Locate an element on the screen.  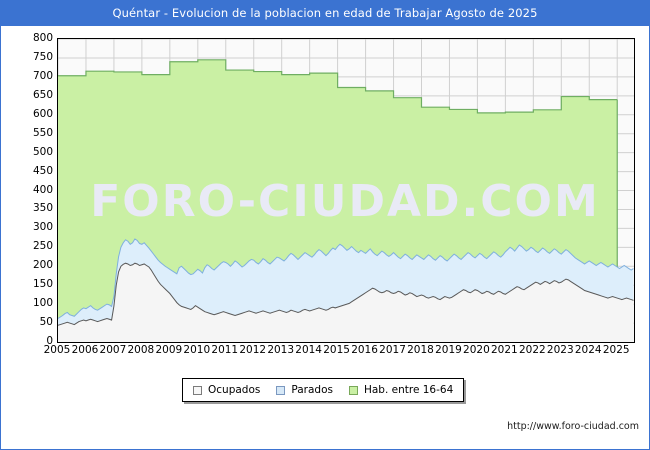
x-axis-tick: 2015 is located at coordinates (336, 350).